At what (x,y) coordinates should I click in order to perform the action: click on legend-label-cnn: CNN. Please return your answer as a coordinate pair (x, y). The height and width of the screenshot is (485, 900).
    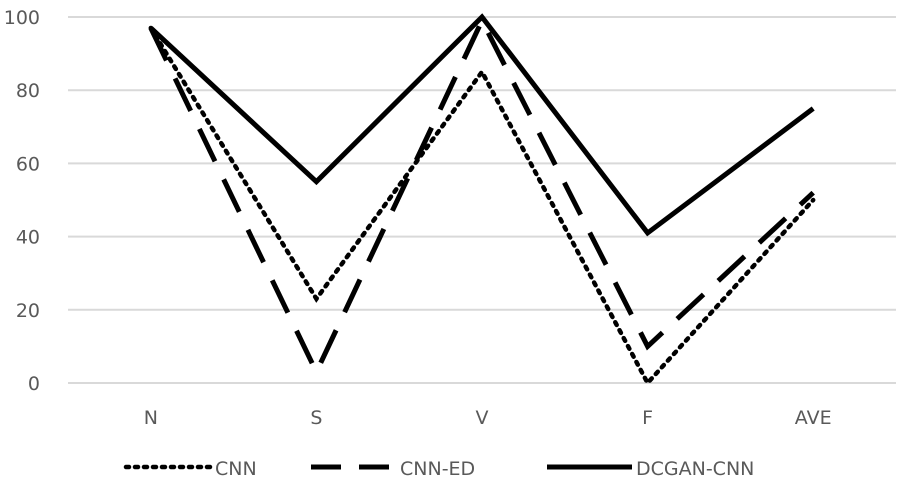
    Looking at the image, I should click on (236, 469).